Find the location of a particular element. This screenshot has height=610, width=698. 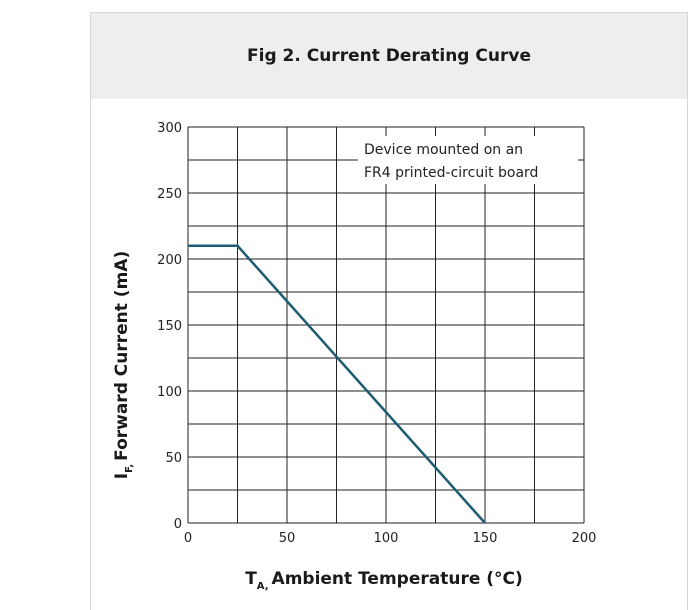

y-tick-label: 50 is located at coordinates (173, 458).